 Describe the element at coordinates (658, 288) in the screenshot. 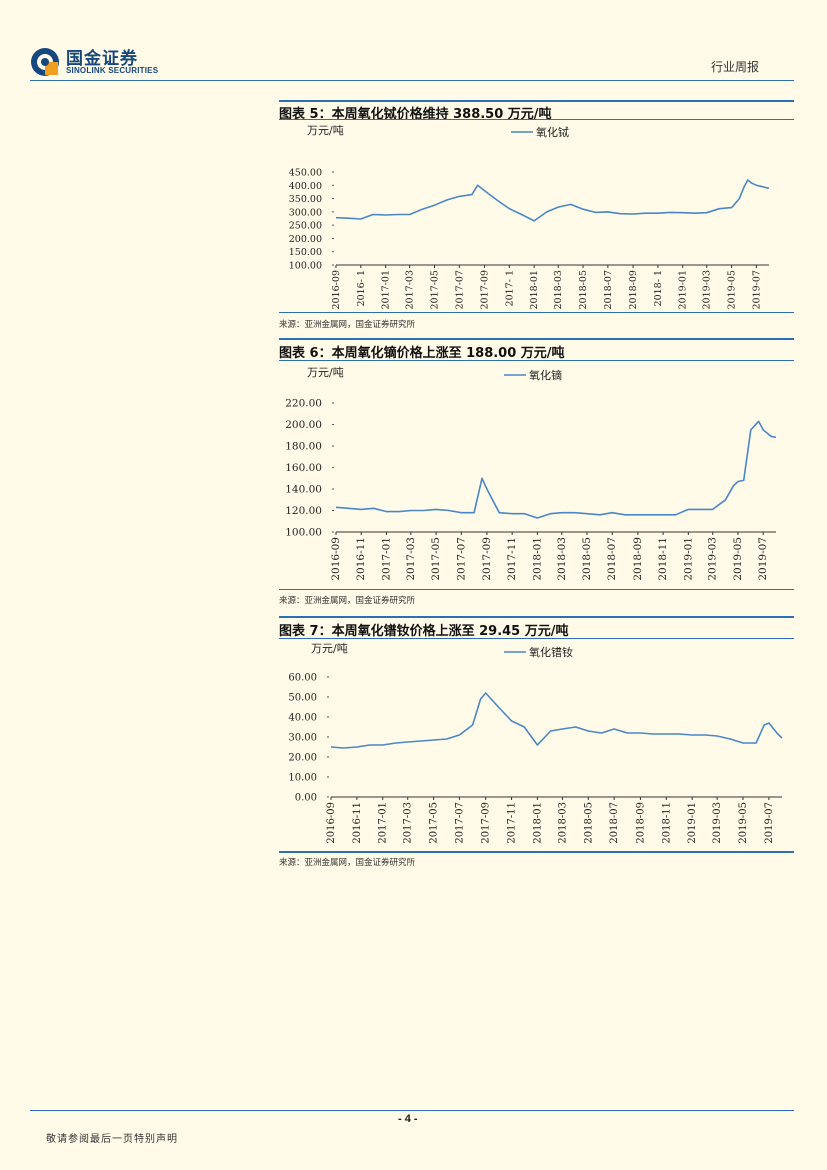

I see `x-tick-label: 2018- 1` at that location.